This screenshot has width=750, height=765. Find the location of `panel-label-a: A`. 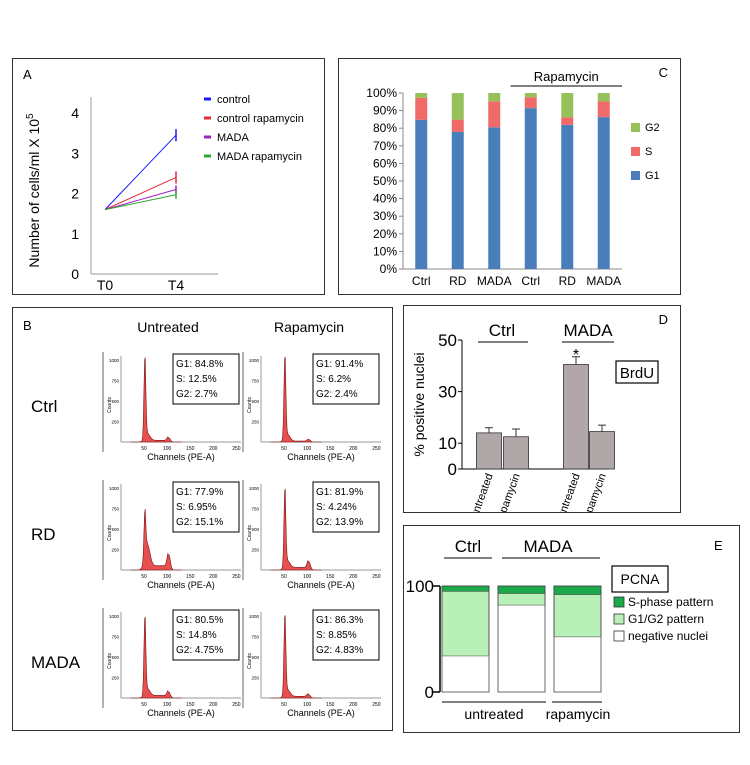

panel-label-a: A is located at coordinates (27, 74).